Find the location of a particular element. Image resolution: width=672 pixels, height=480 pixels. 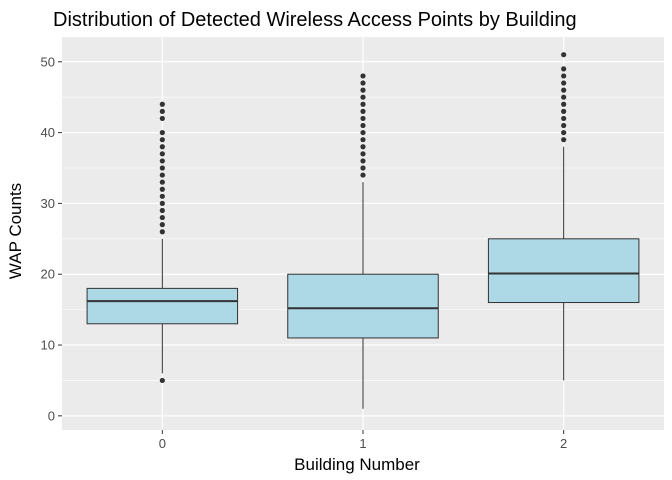

x-tick-label: 1 is located at coordinates (362, 443).